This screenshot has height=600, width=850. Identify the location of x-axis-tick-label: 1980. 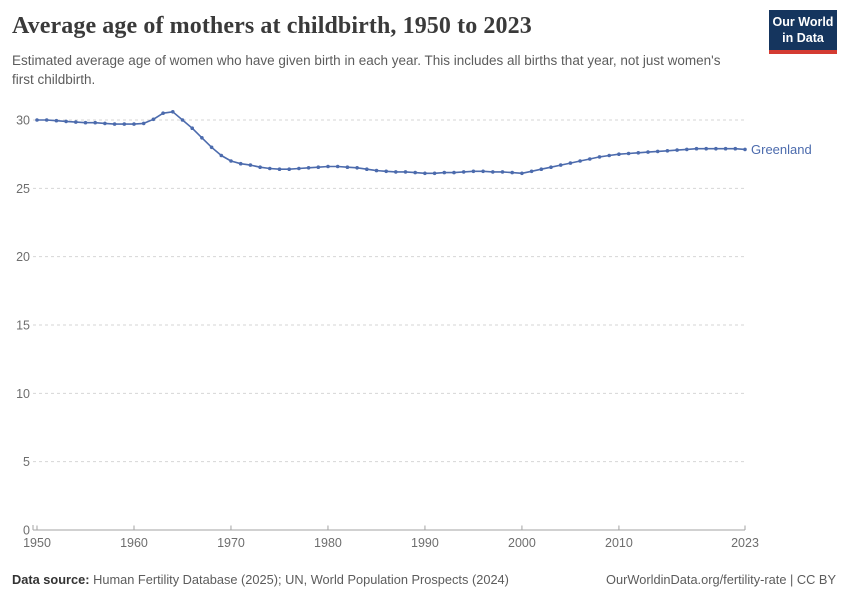
(328, 543).